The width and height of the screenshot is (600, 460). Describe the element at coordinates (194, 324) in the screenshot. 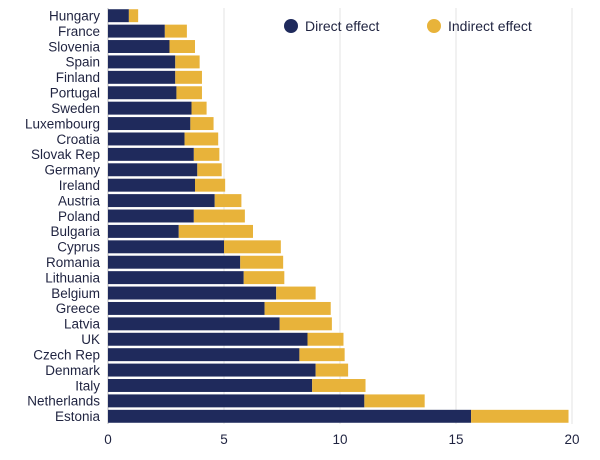

I see `bar-latvia-direct` at that location.